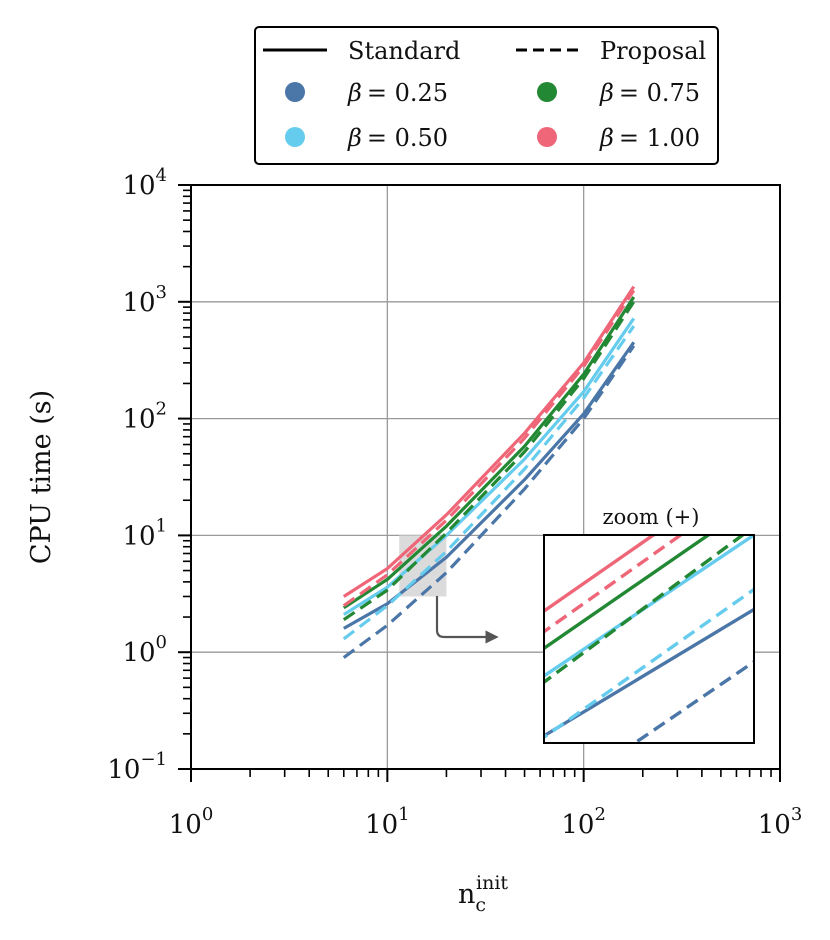  I want to click on series-line-beta-1-00-proposal, so click(489, 448).